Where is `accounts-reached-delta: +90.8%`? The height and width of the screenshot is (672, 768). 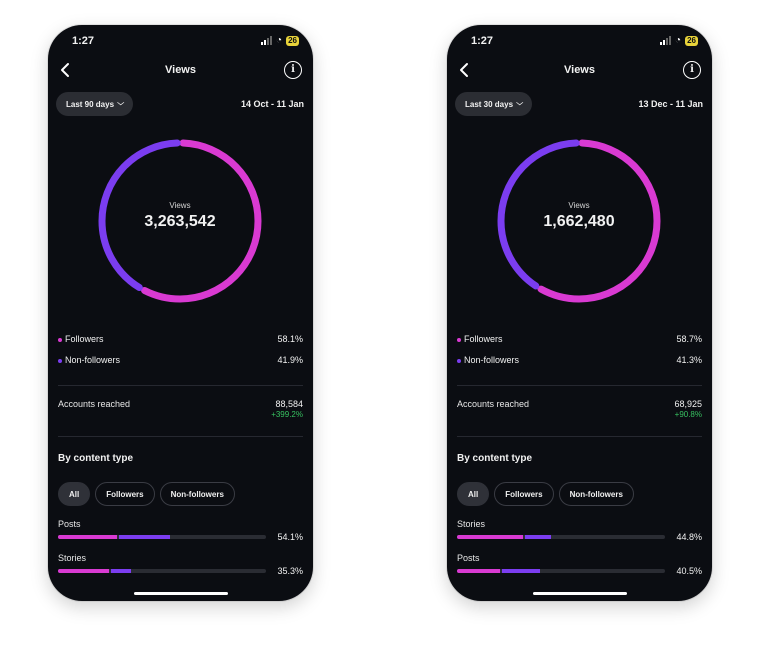 accounts-reached-delta: +90.8% is located at coordinates (688, 414).